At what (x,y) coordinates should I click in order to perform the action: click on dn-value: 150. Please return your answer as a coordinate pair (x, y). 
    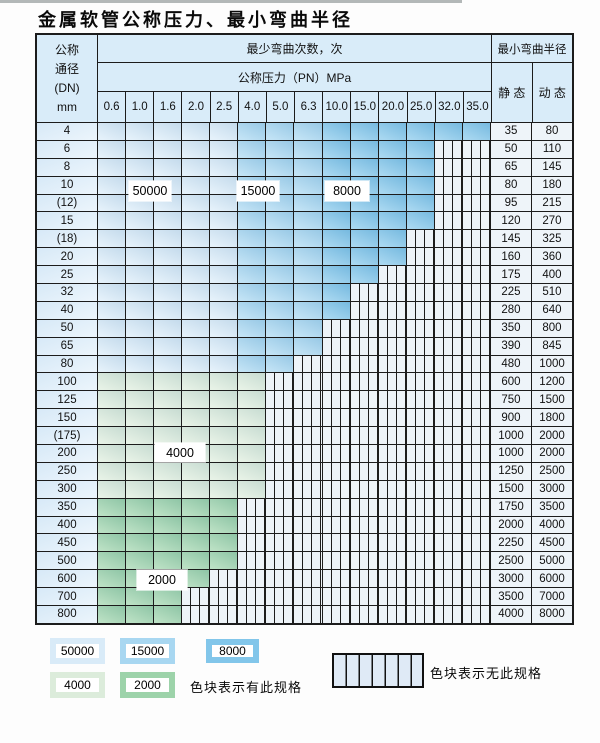
    Looking at the image, I should click on (67, 418).